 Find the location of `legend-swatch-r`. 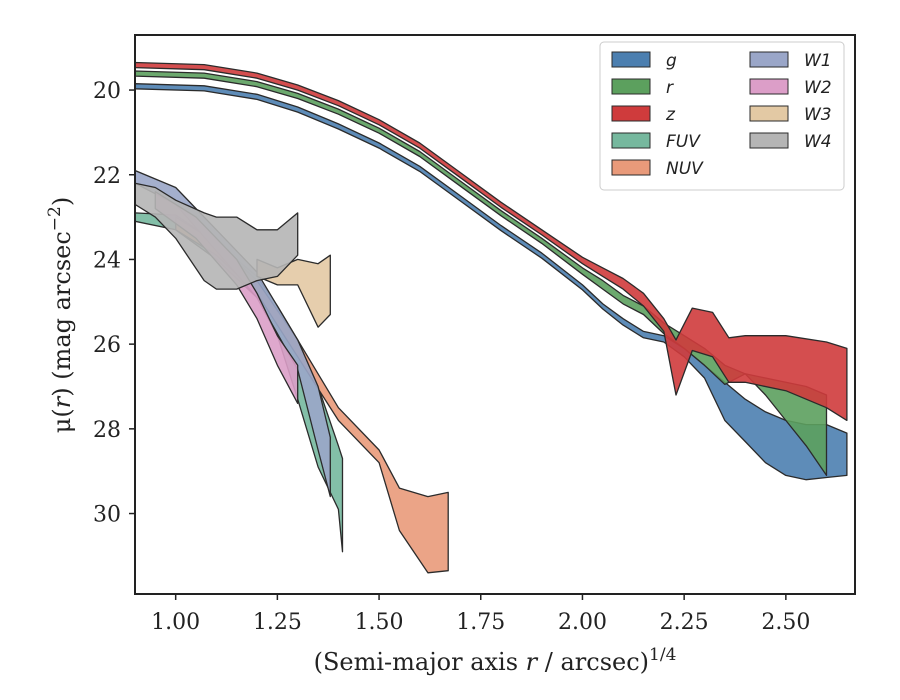

legend-swatch-r is located at coordinates (631, 86).